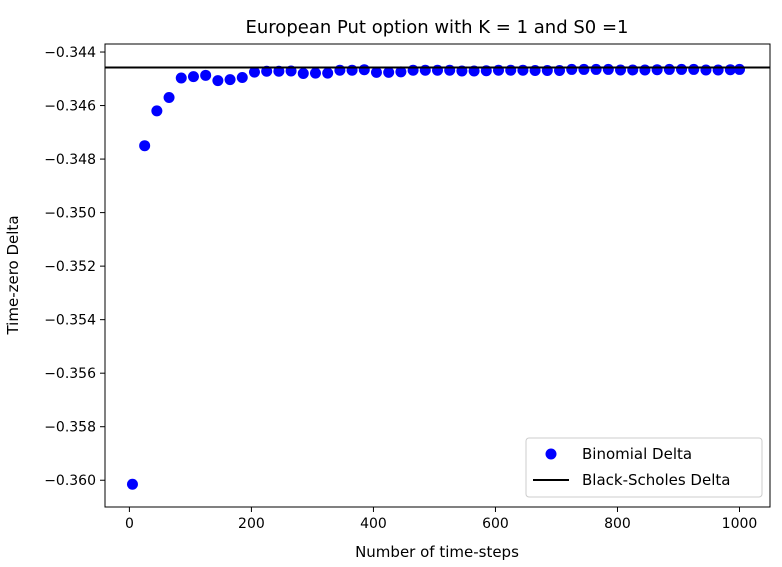  I want to click on legend-label-black-scholes: Black-Scholes Delta, so click(656, 480).